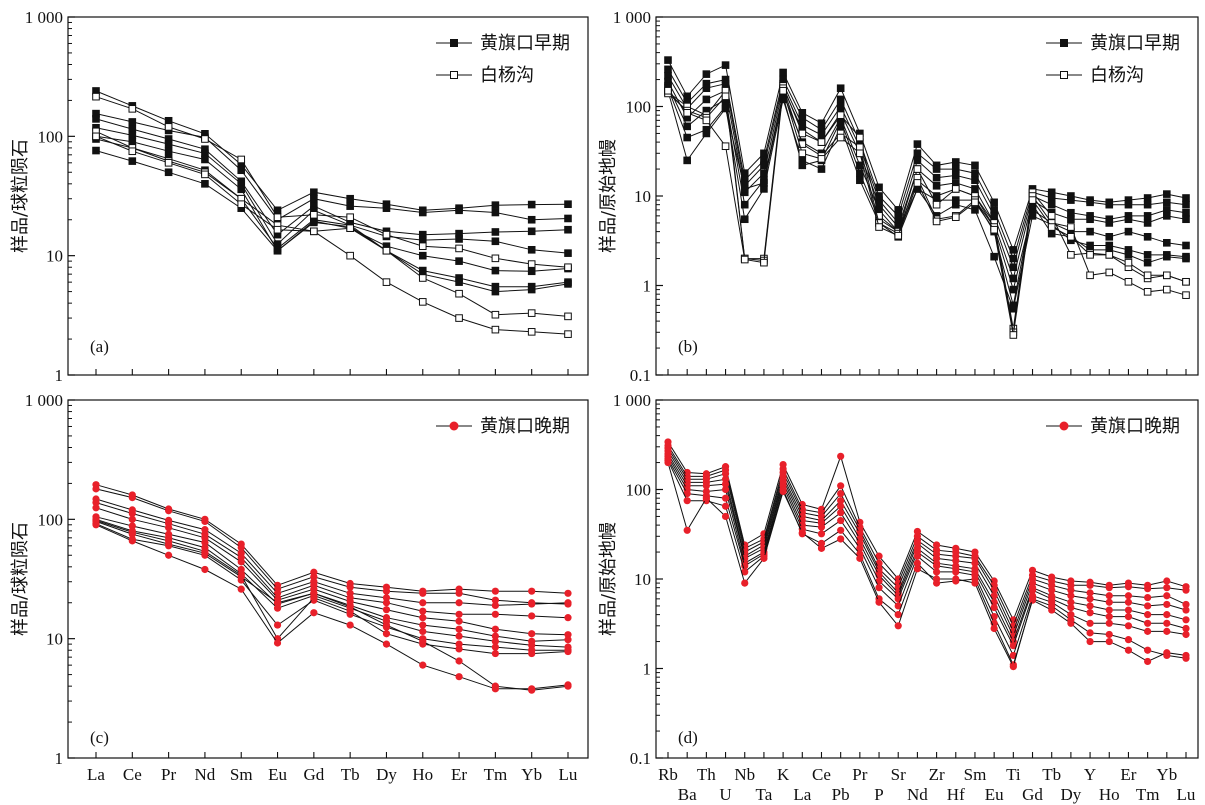  What do you see at coordinates (1070, 794) in the screenshot?
I see `x-tick-label: Dy` at bounding box center [1070, 794].